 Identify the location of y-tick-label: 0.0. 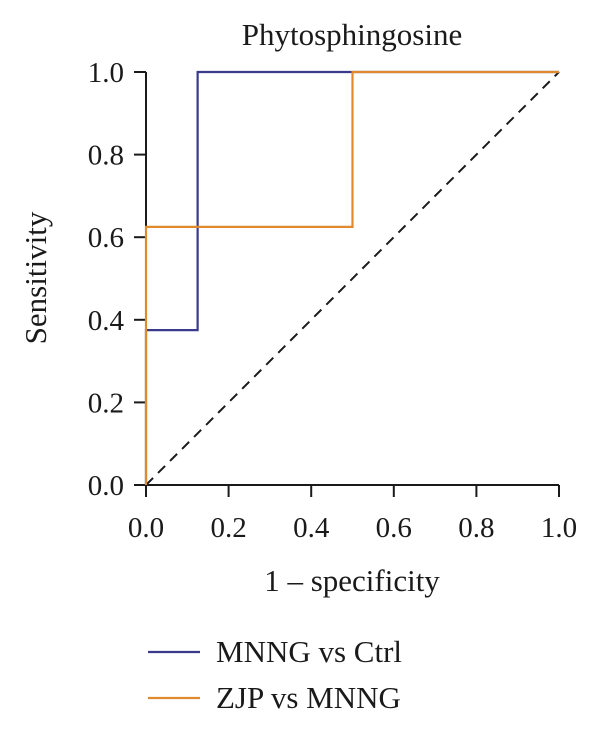
(106, 486).